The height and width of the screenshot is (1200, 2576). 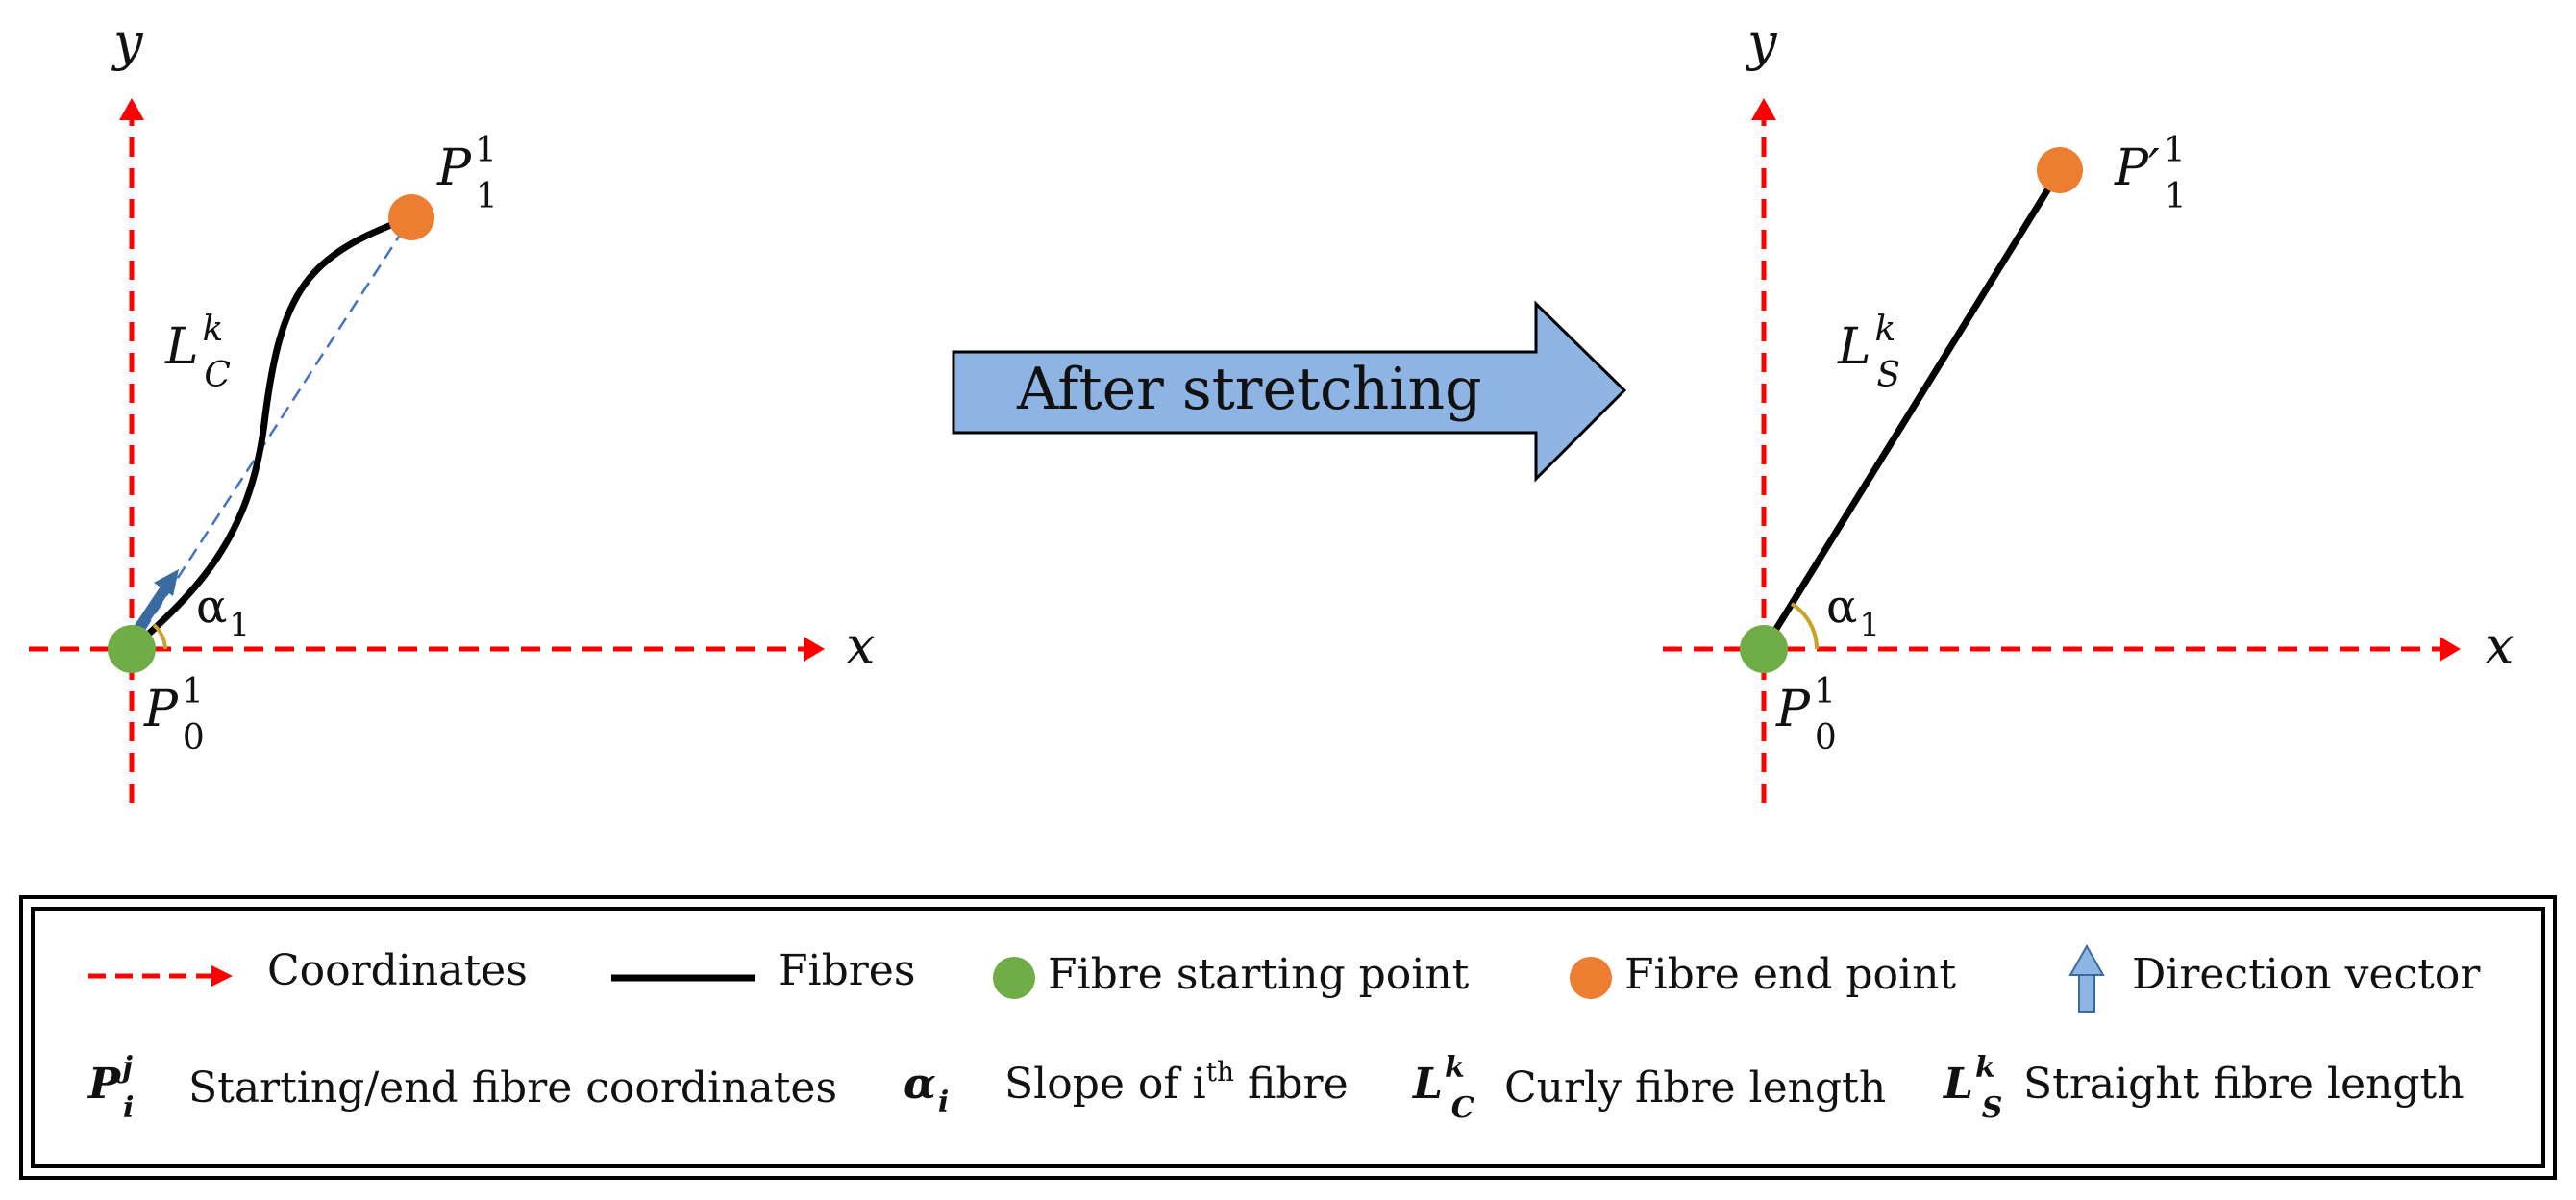 I want to click on left-axis-y-label: y, so click(x=127, y=42).